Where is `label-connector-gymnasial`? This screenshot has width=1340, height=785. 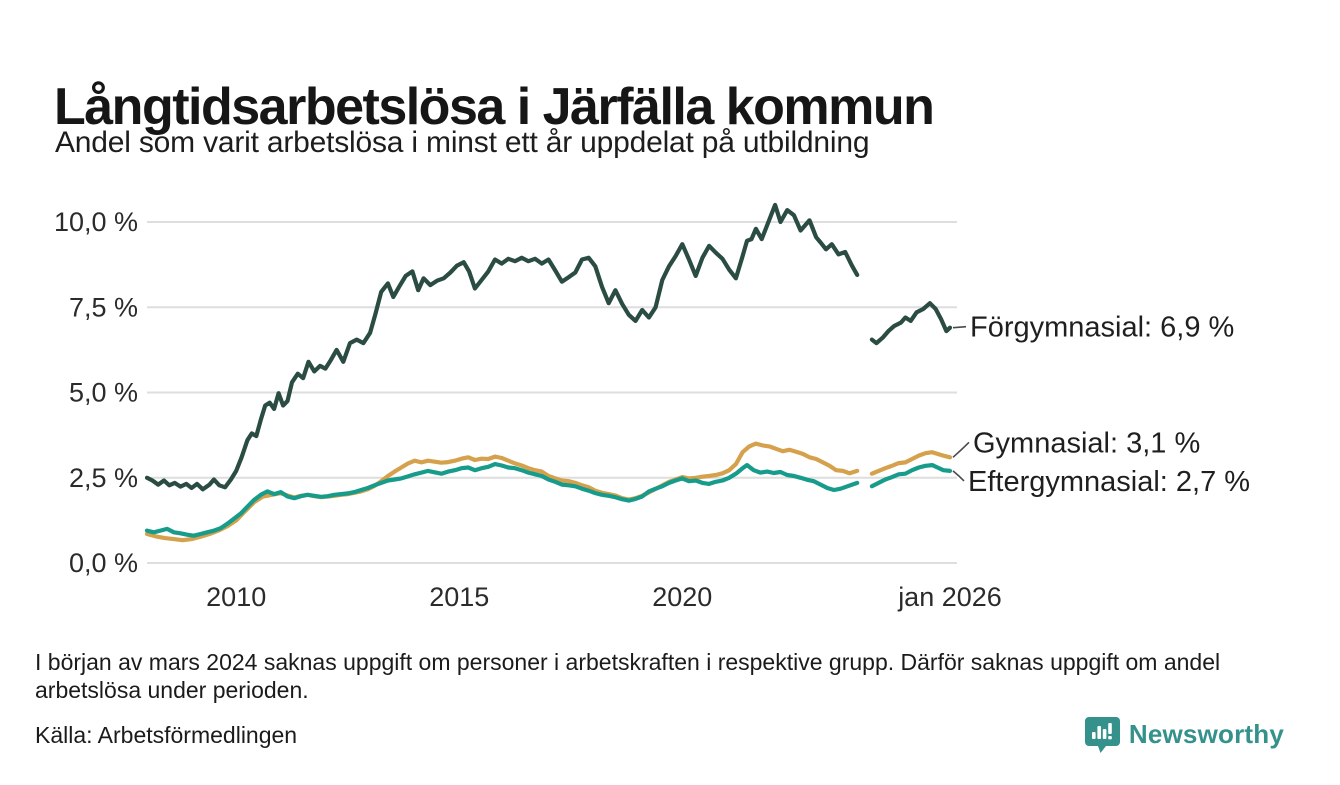 label-connector-gymnasial is located at coordinates (961, 449).